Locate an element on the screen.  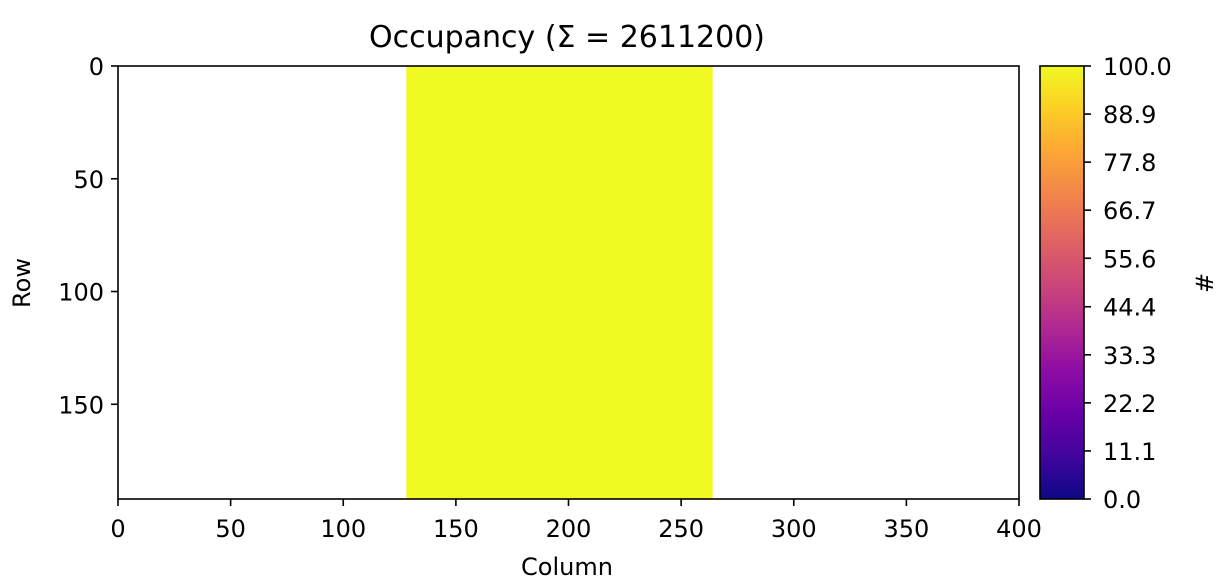
colorbar-tick-label: 11.1 is located at coordinates (1129, 452).